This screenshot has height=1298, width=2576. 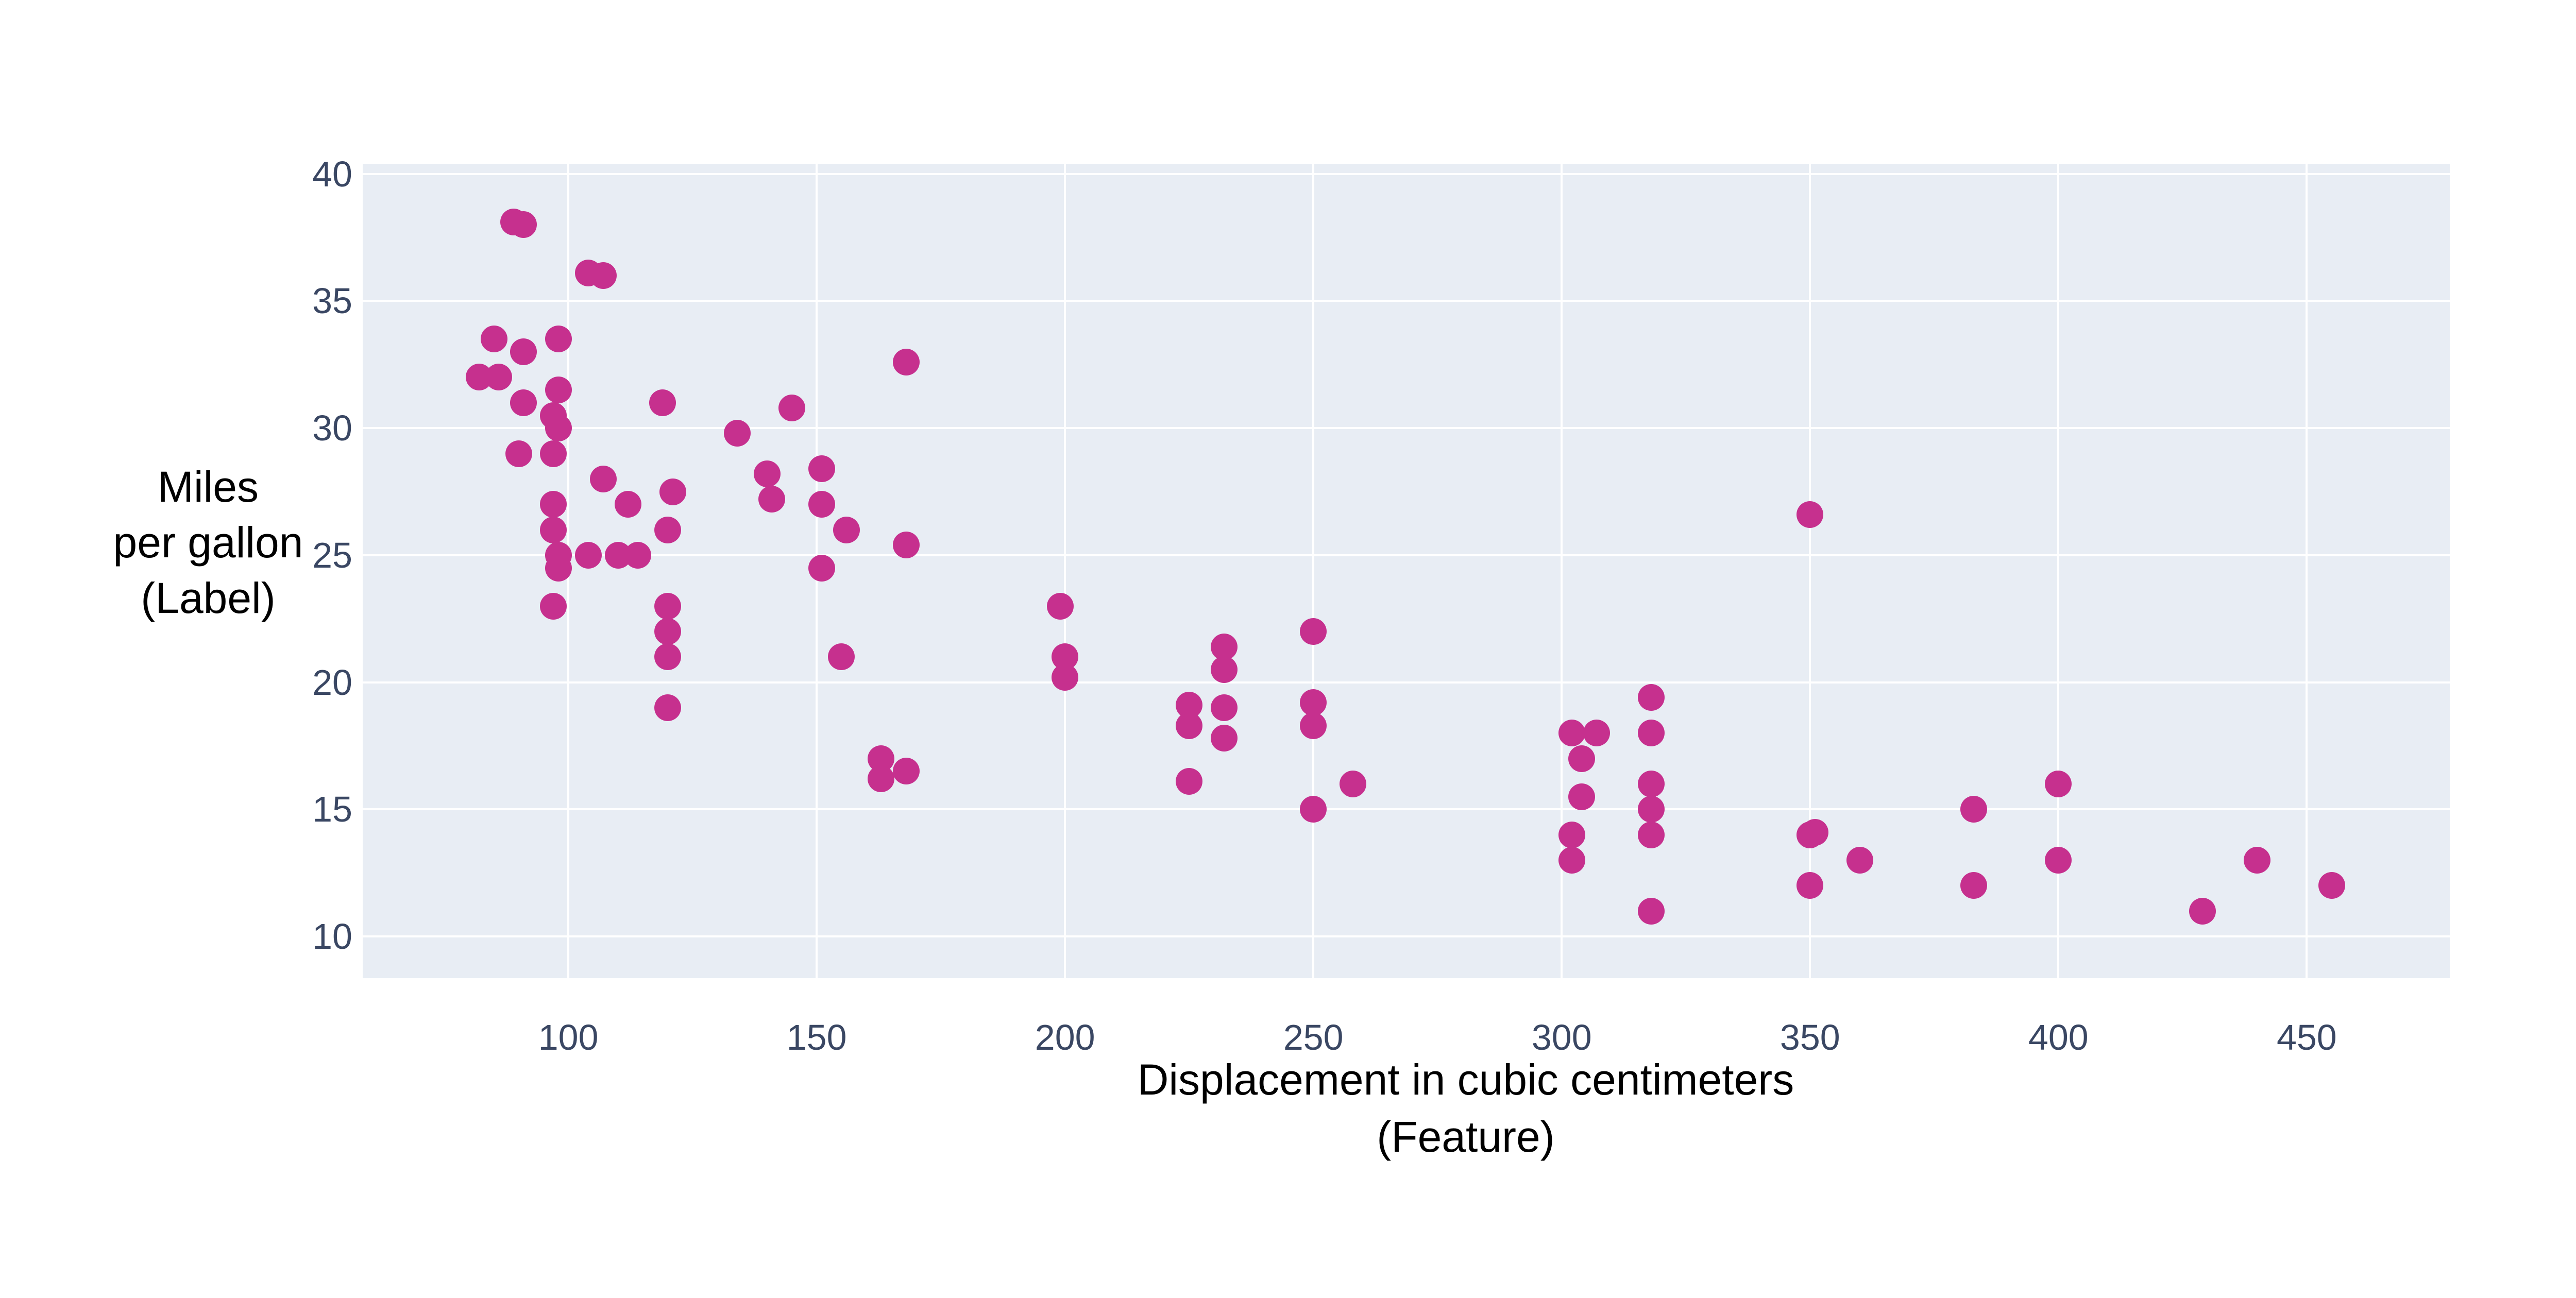 What do you see at coordinates (332, 809) in the screenshot?
I see `y-tick-label: 15` at bounding box center [332, 809].